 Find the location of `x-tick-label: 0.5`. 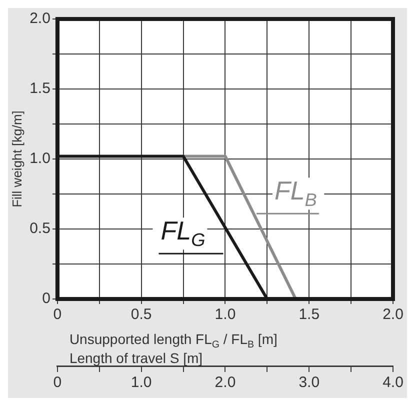

x-tick-label: 0.5 is located at coordinates (141, 315).